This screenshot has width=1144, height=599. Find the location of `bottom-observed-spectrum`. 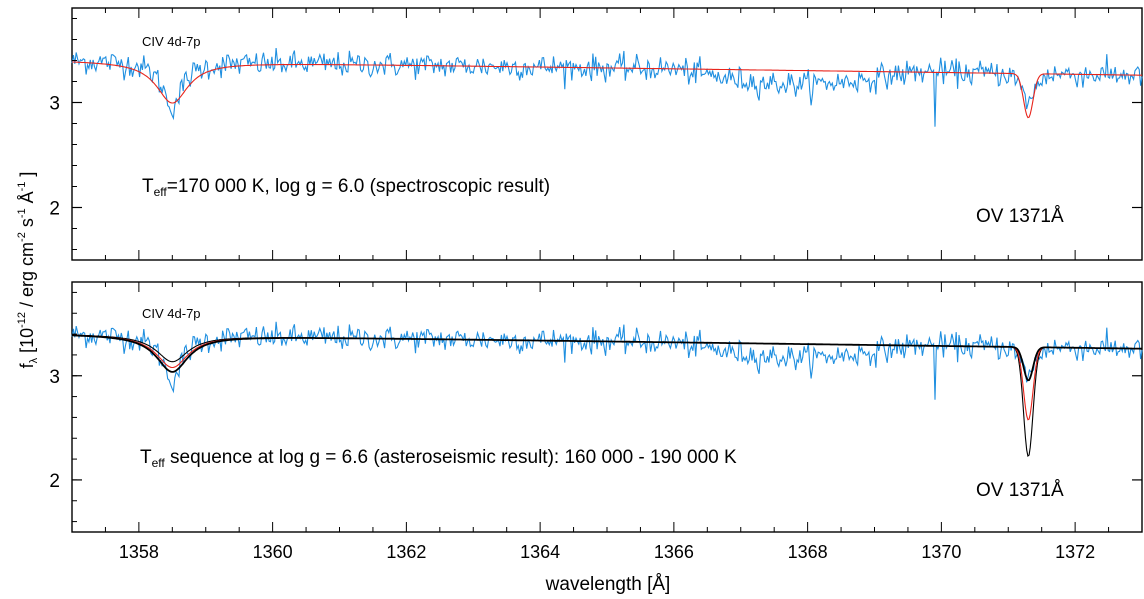

bottom-observed-spectrum is located at coordinates (607, 360).